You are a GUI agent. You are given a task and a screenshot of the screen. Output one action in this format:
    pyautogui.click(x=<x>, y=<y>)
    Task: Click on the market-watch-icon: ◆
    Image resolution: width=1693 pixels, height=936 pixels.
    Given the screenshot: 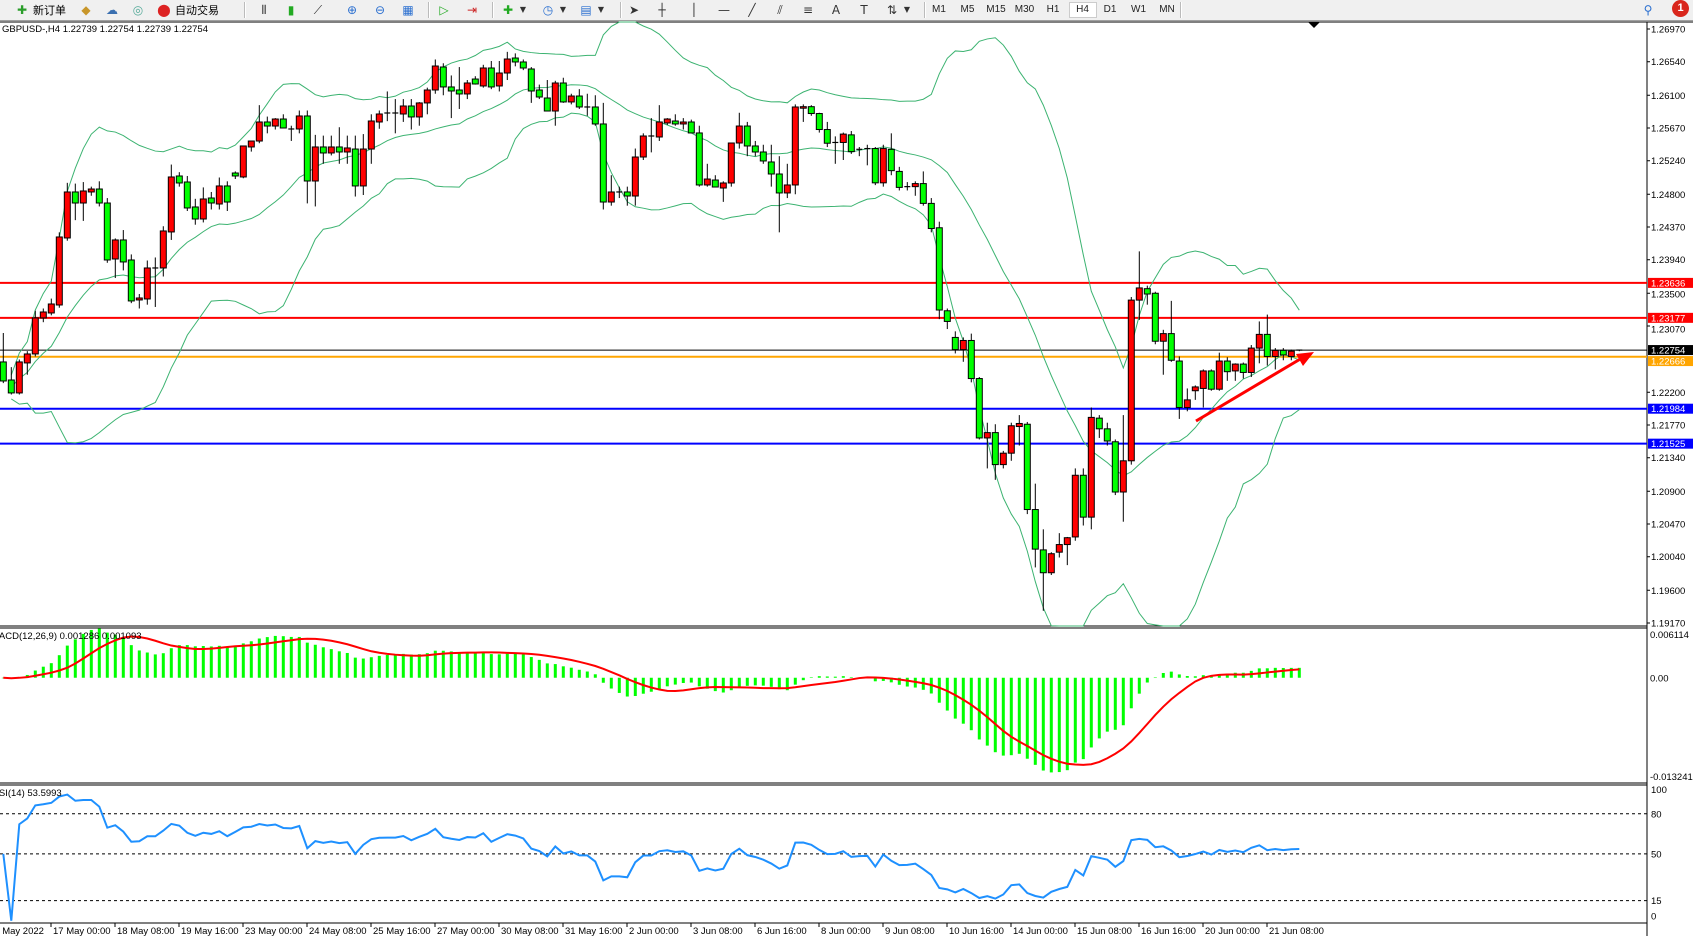 What is the action you would take?
    pyautogui.click(x=86, y=10)
    